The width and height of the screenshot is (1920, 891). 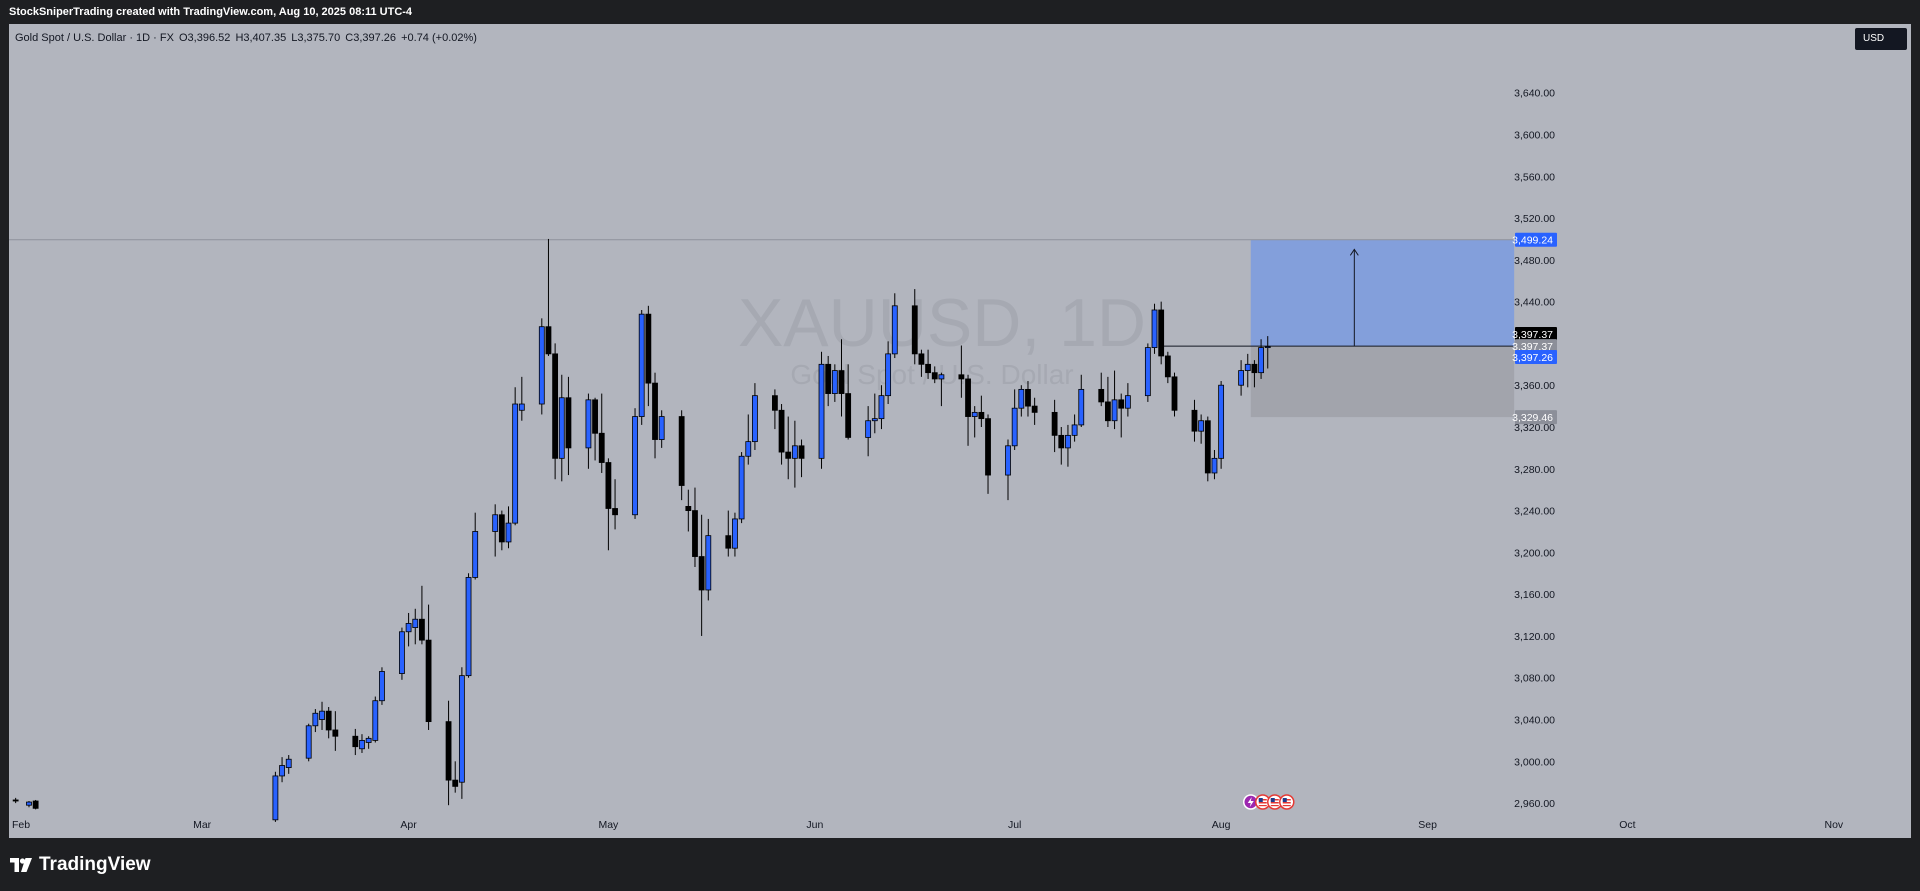 I want to click on us-flag-icon, so click(x=1287, y=802).